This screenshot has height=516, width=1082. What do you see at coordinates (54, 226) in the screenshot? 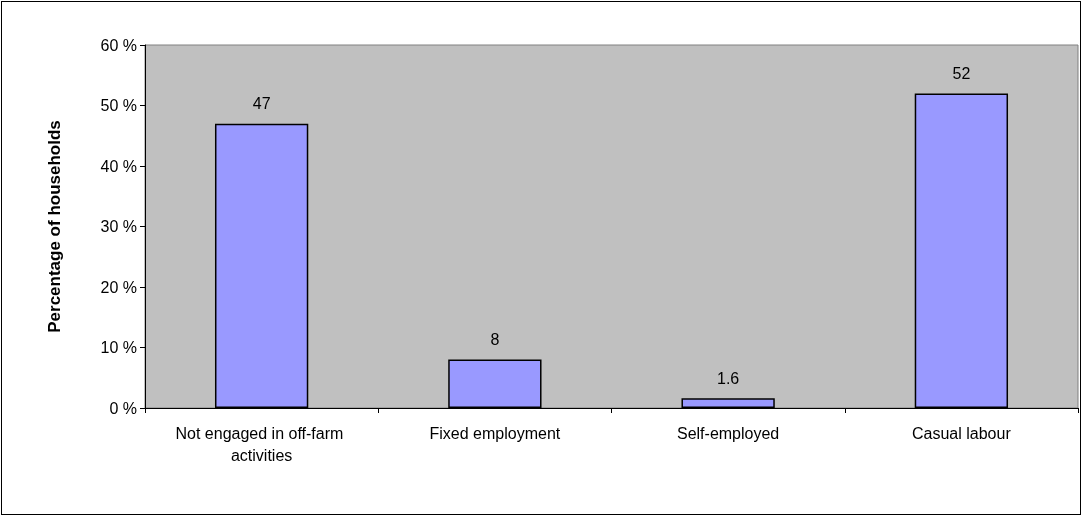
I see `y-axis-title: Percentage of households` at bounding box center [54, 226].